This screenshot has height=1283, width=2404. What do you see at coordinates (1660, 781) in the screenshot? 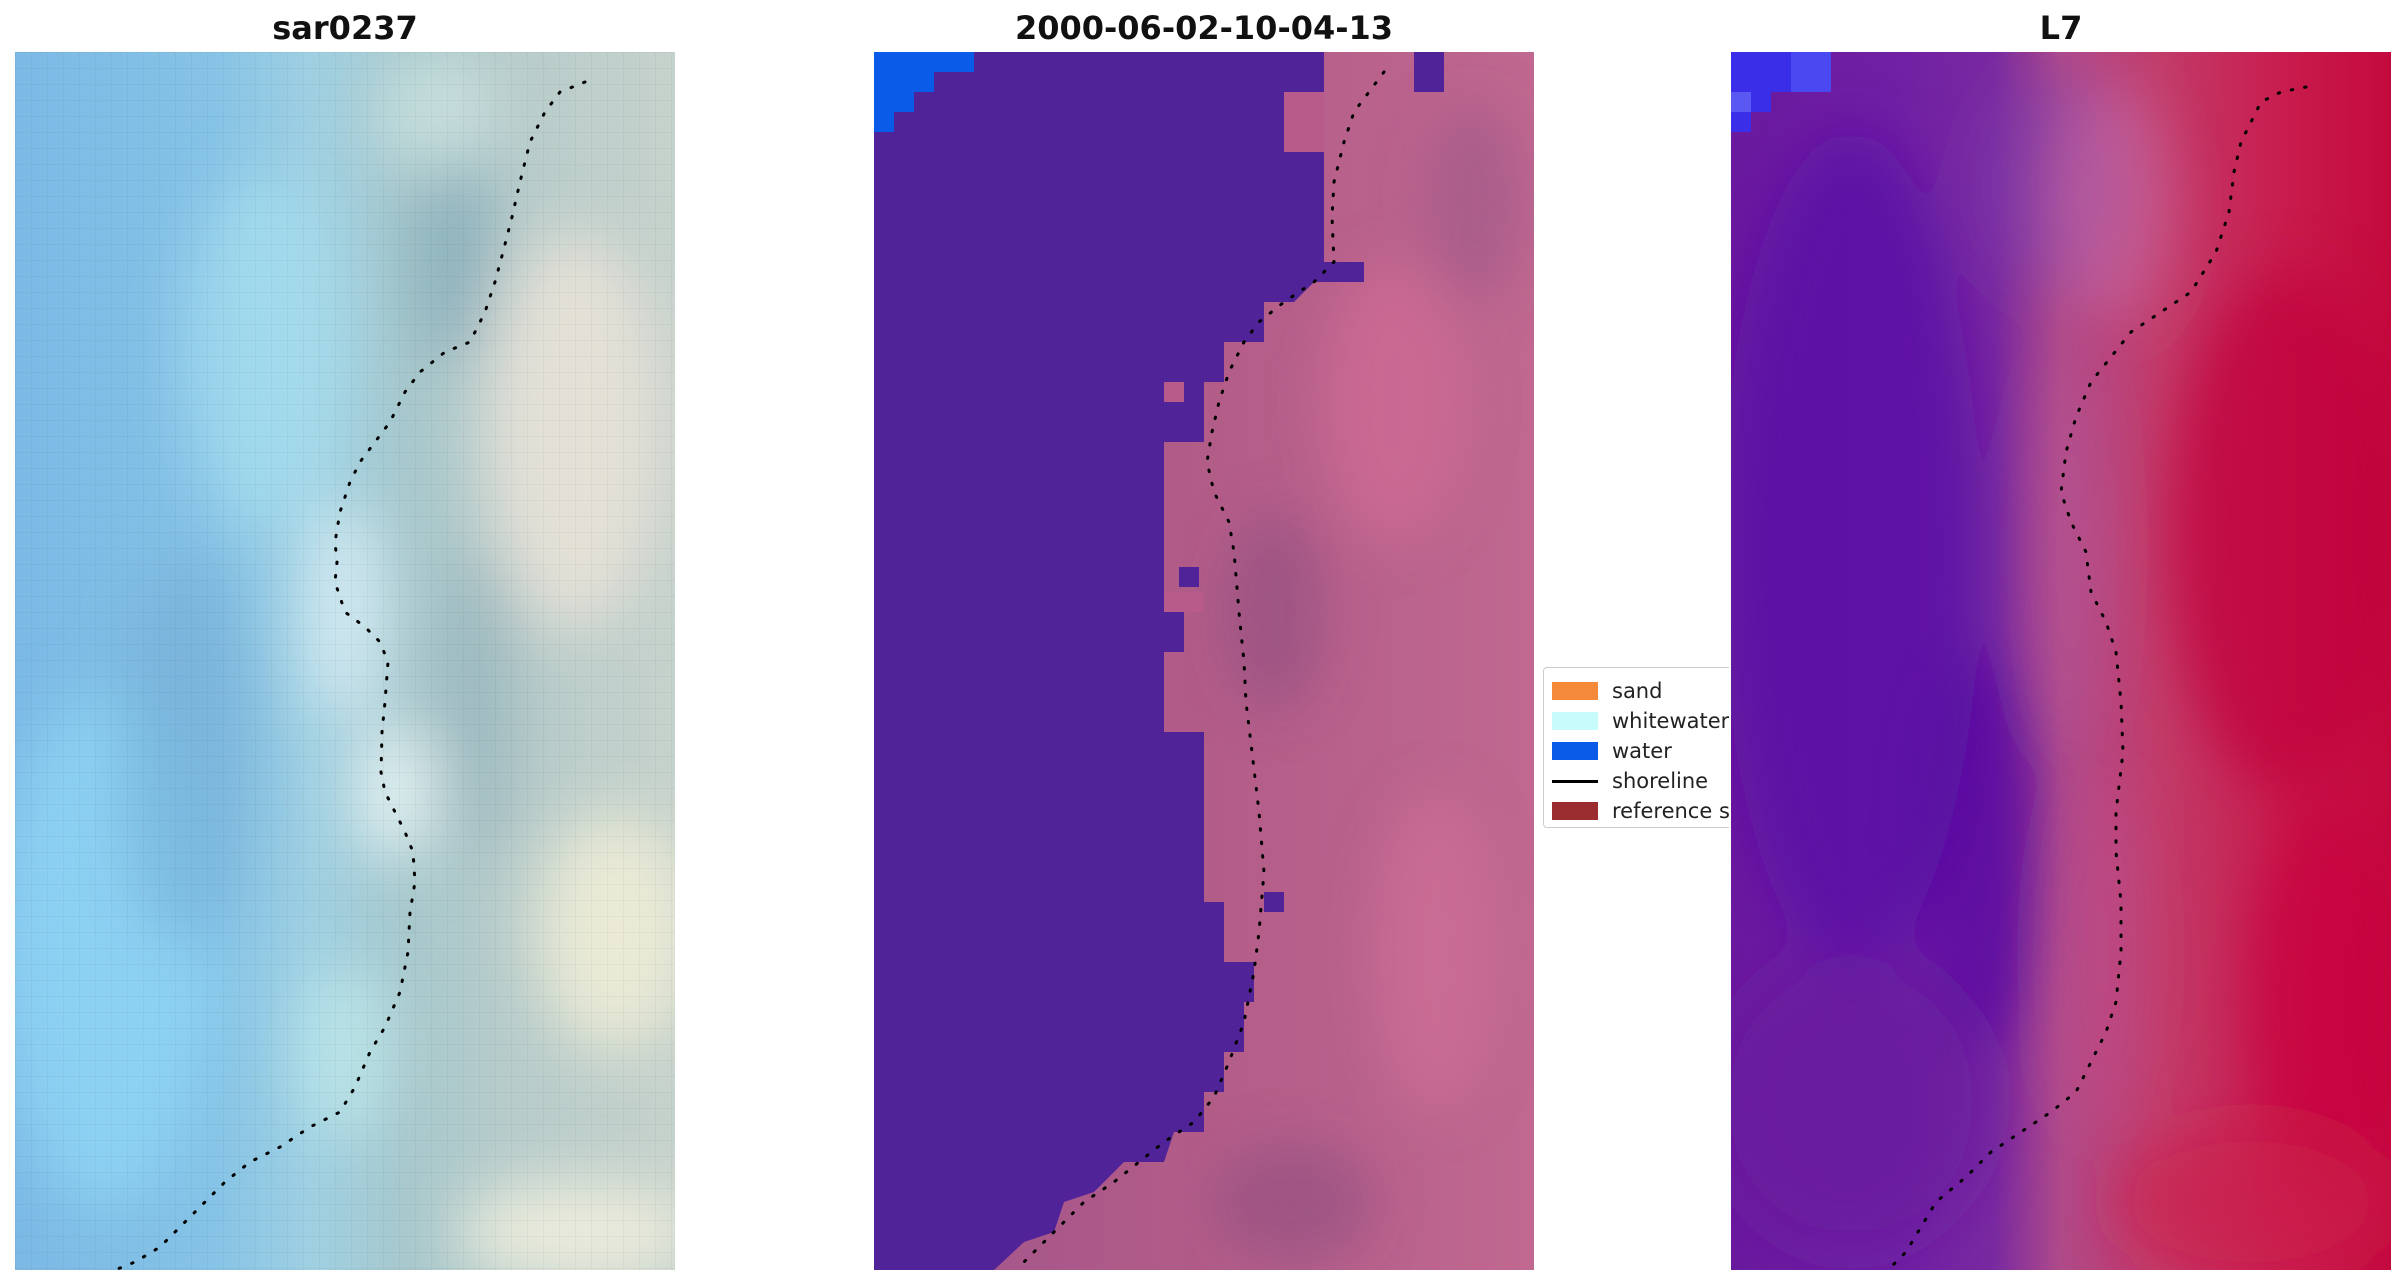
I see `legend-label-shoreline: shoreline` at bounding box center [1660, 781].